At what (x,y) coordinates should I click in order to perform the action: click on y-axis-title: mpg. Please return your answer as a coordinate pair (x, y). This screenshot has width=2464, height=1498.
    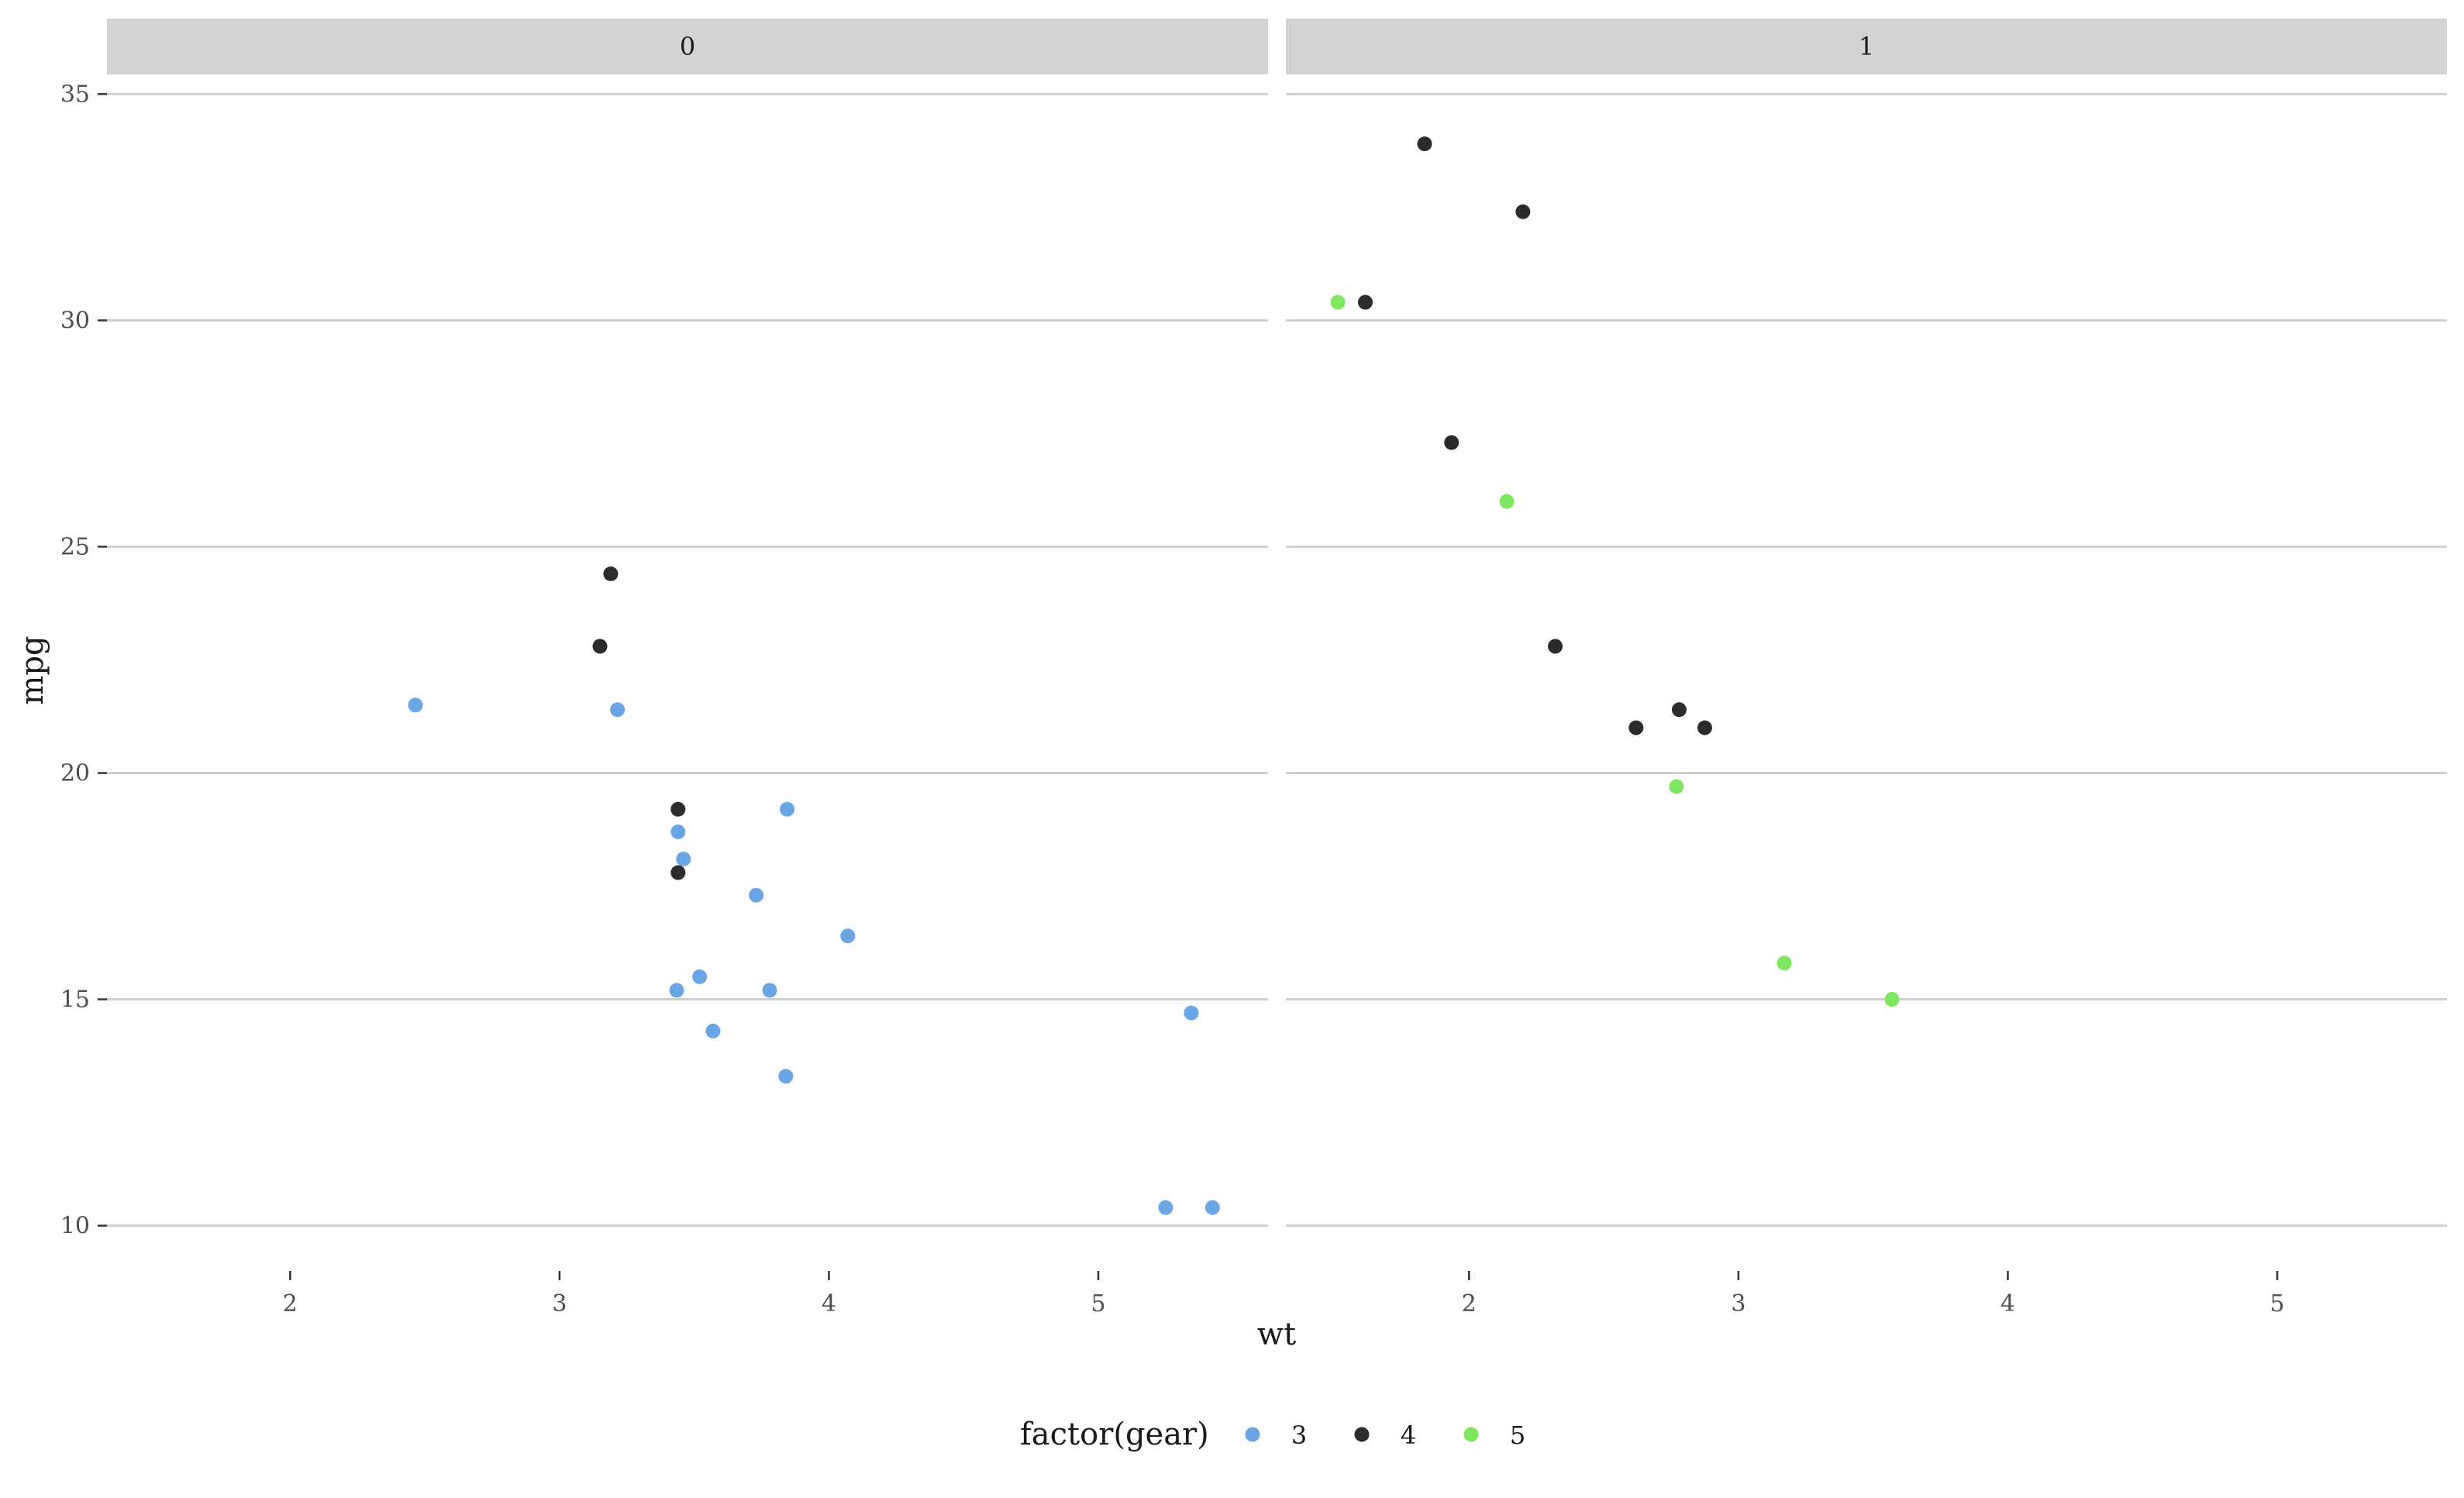
    Looking at the image, I should click on (32, 669).